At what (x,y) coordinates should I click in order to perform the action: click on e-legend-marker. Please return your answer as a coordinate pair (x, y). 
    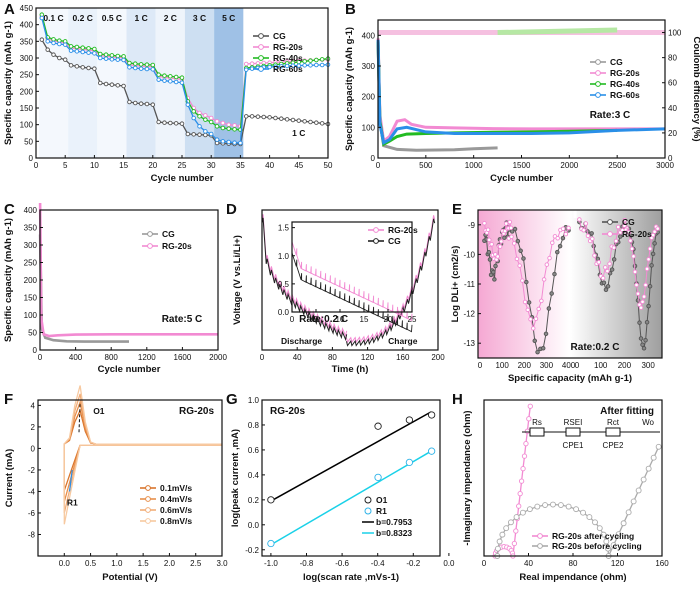
    Looking at the image, I should click on (610, 222).